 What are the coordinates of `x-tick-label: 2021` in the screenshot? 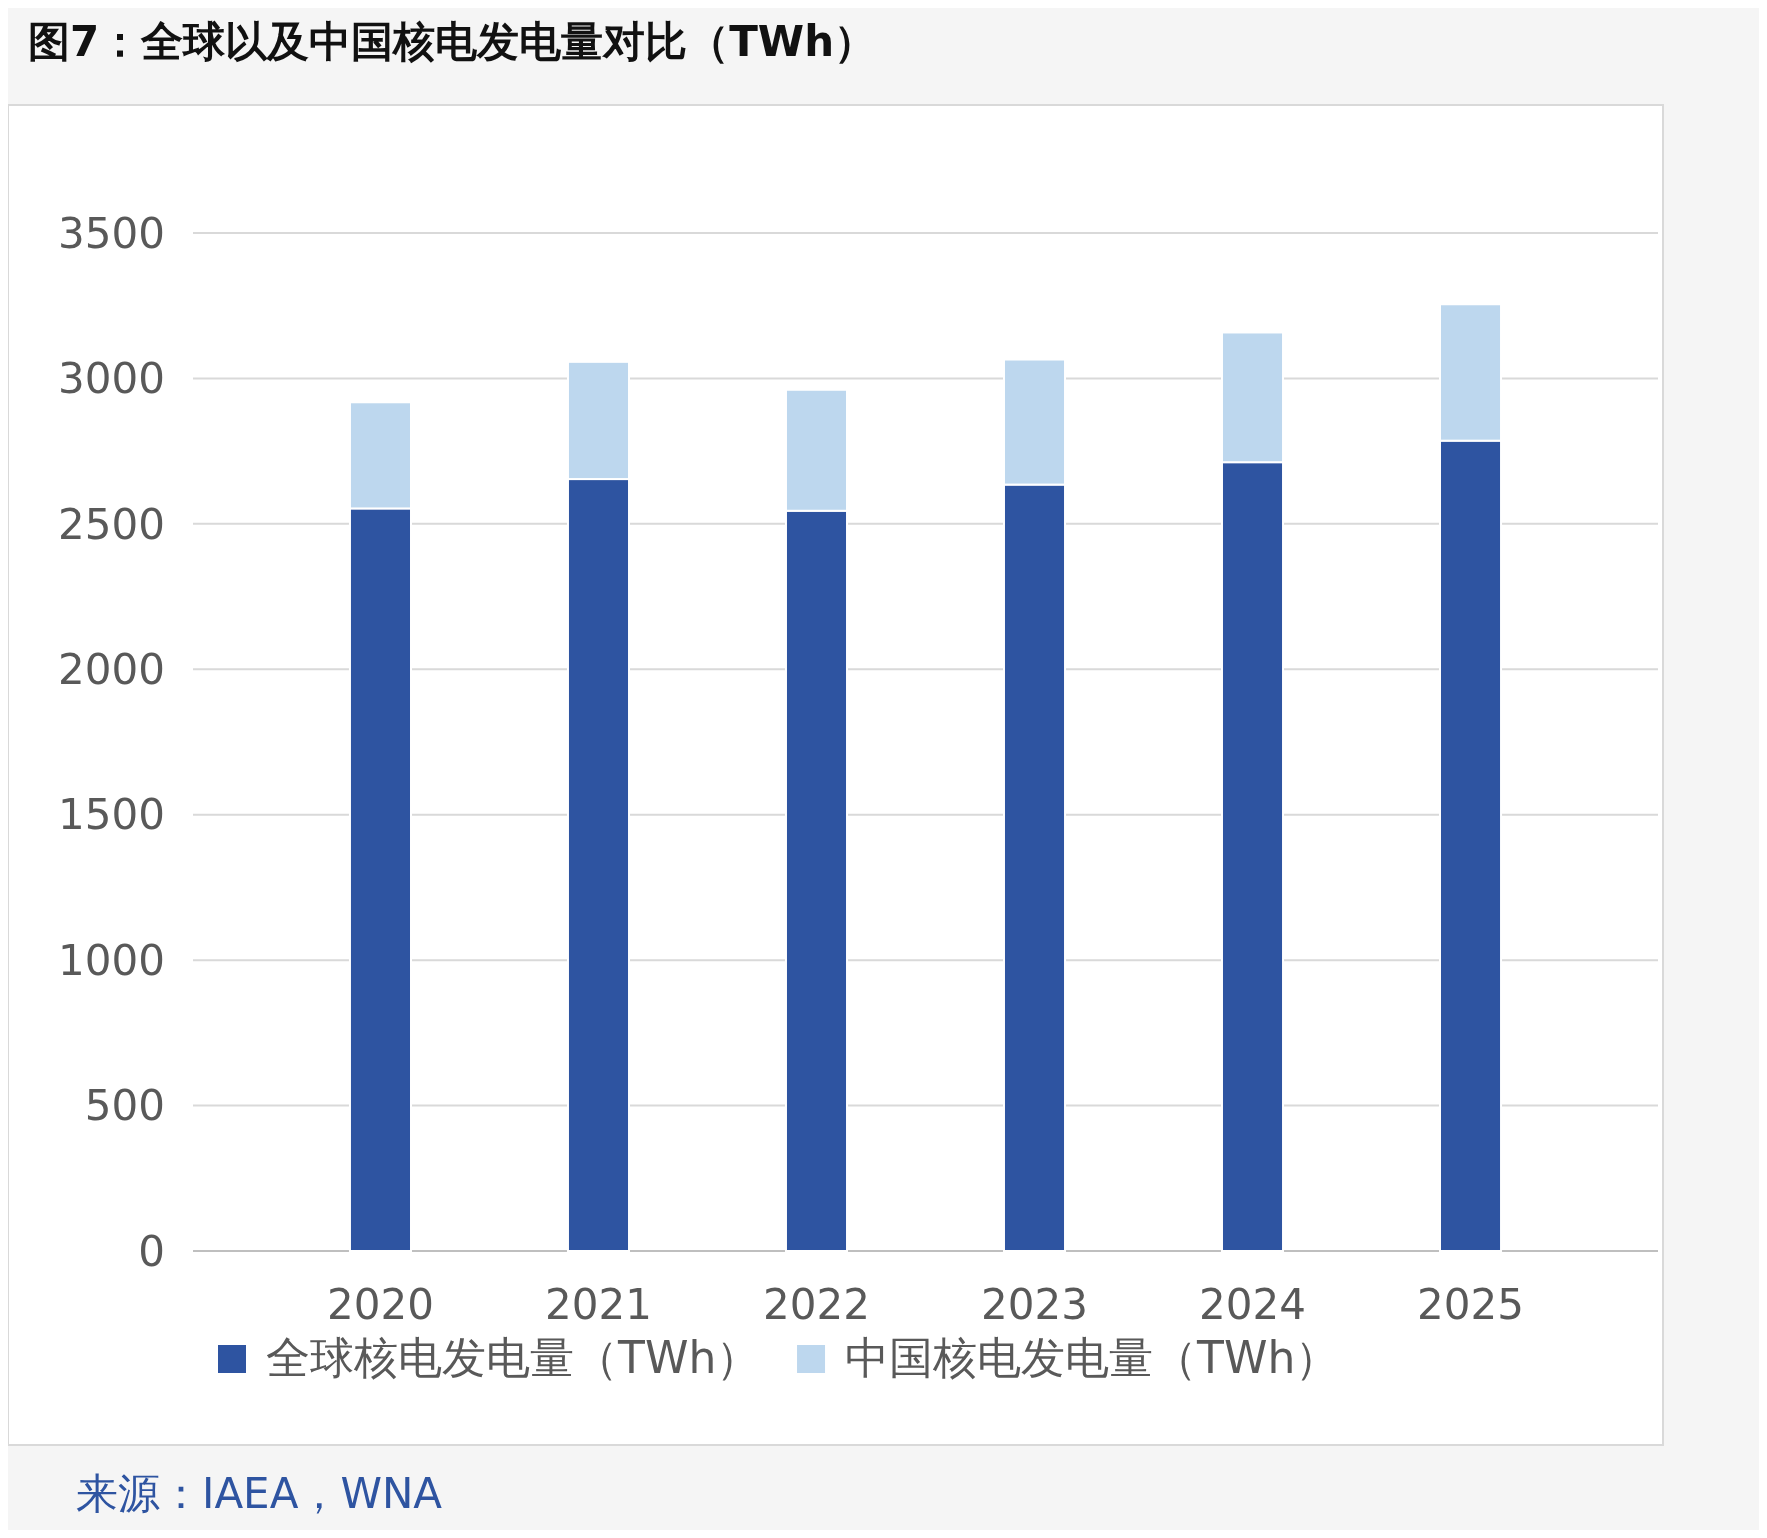 It's located at (598, 1304).